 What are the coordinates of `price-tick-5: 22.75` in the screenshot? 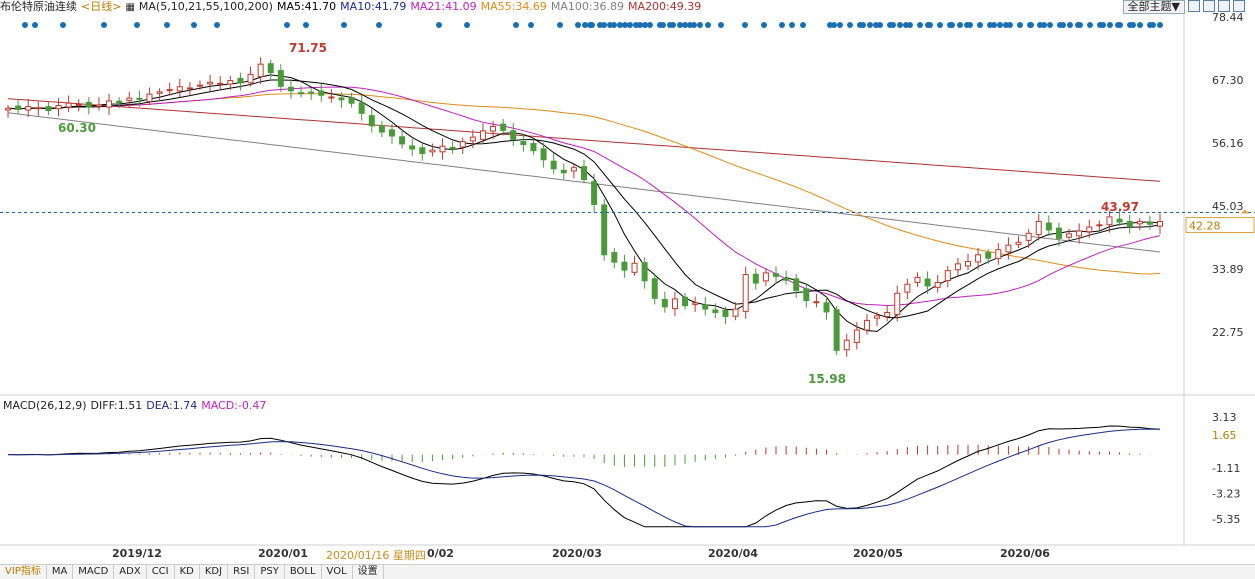 It's located at (1228, 332).